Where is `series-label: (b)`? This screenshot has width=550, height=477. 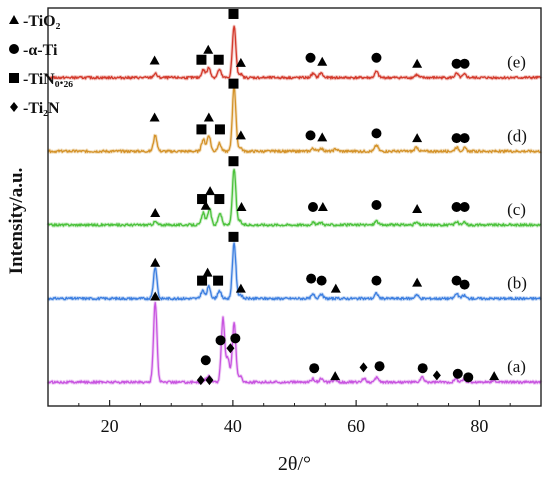 series-label: (b) is located at coordinates (517, 283).